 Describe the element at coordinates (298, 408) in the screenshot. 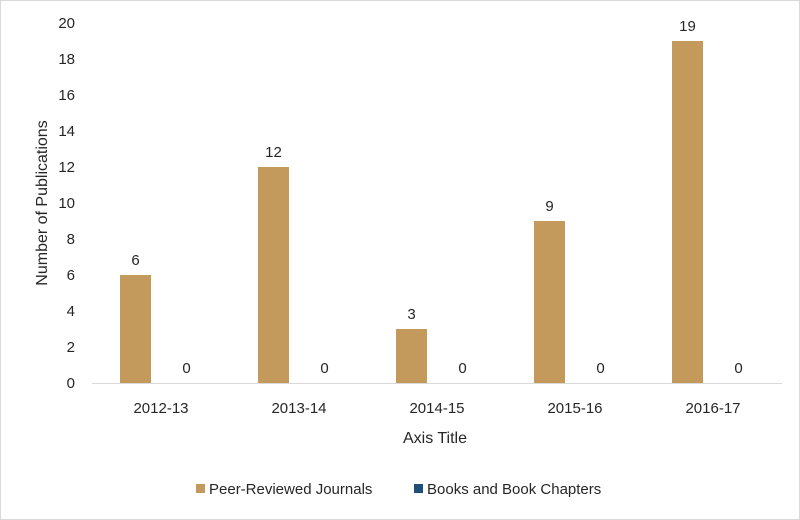

I see `x-tick-label: 2013-14` at that location.